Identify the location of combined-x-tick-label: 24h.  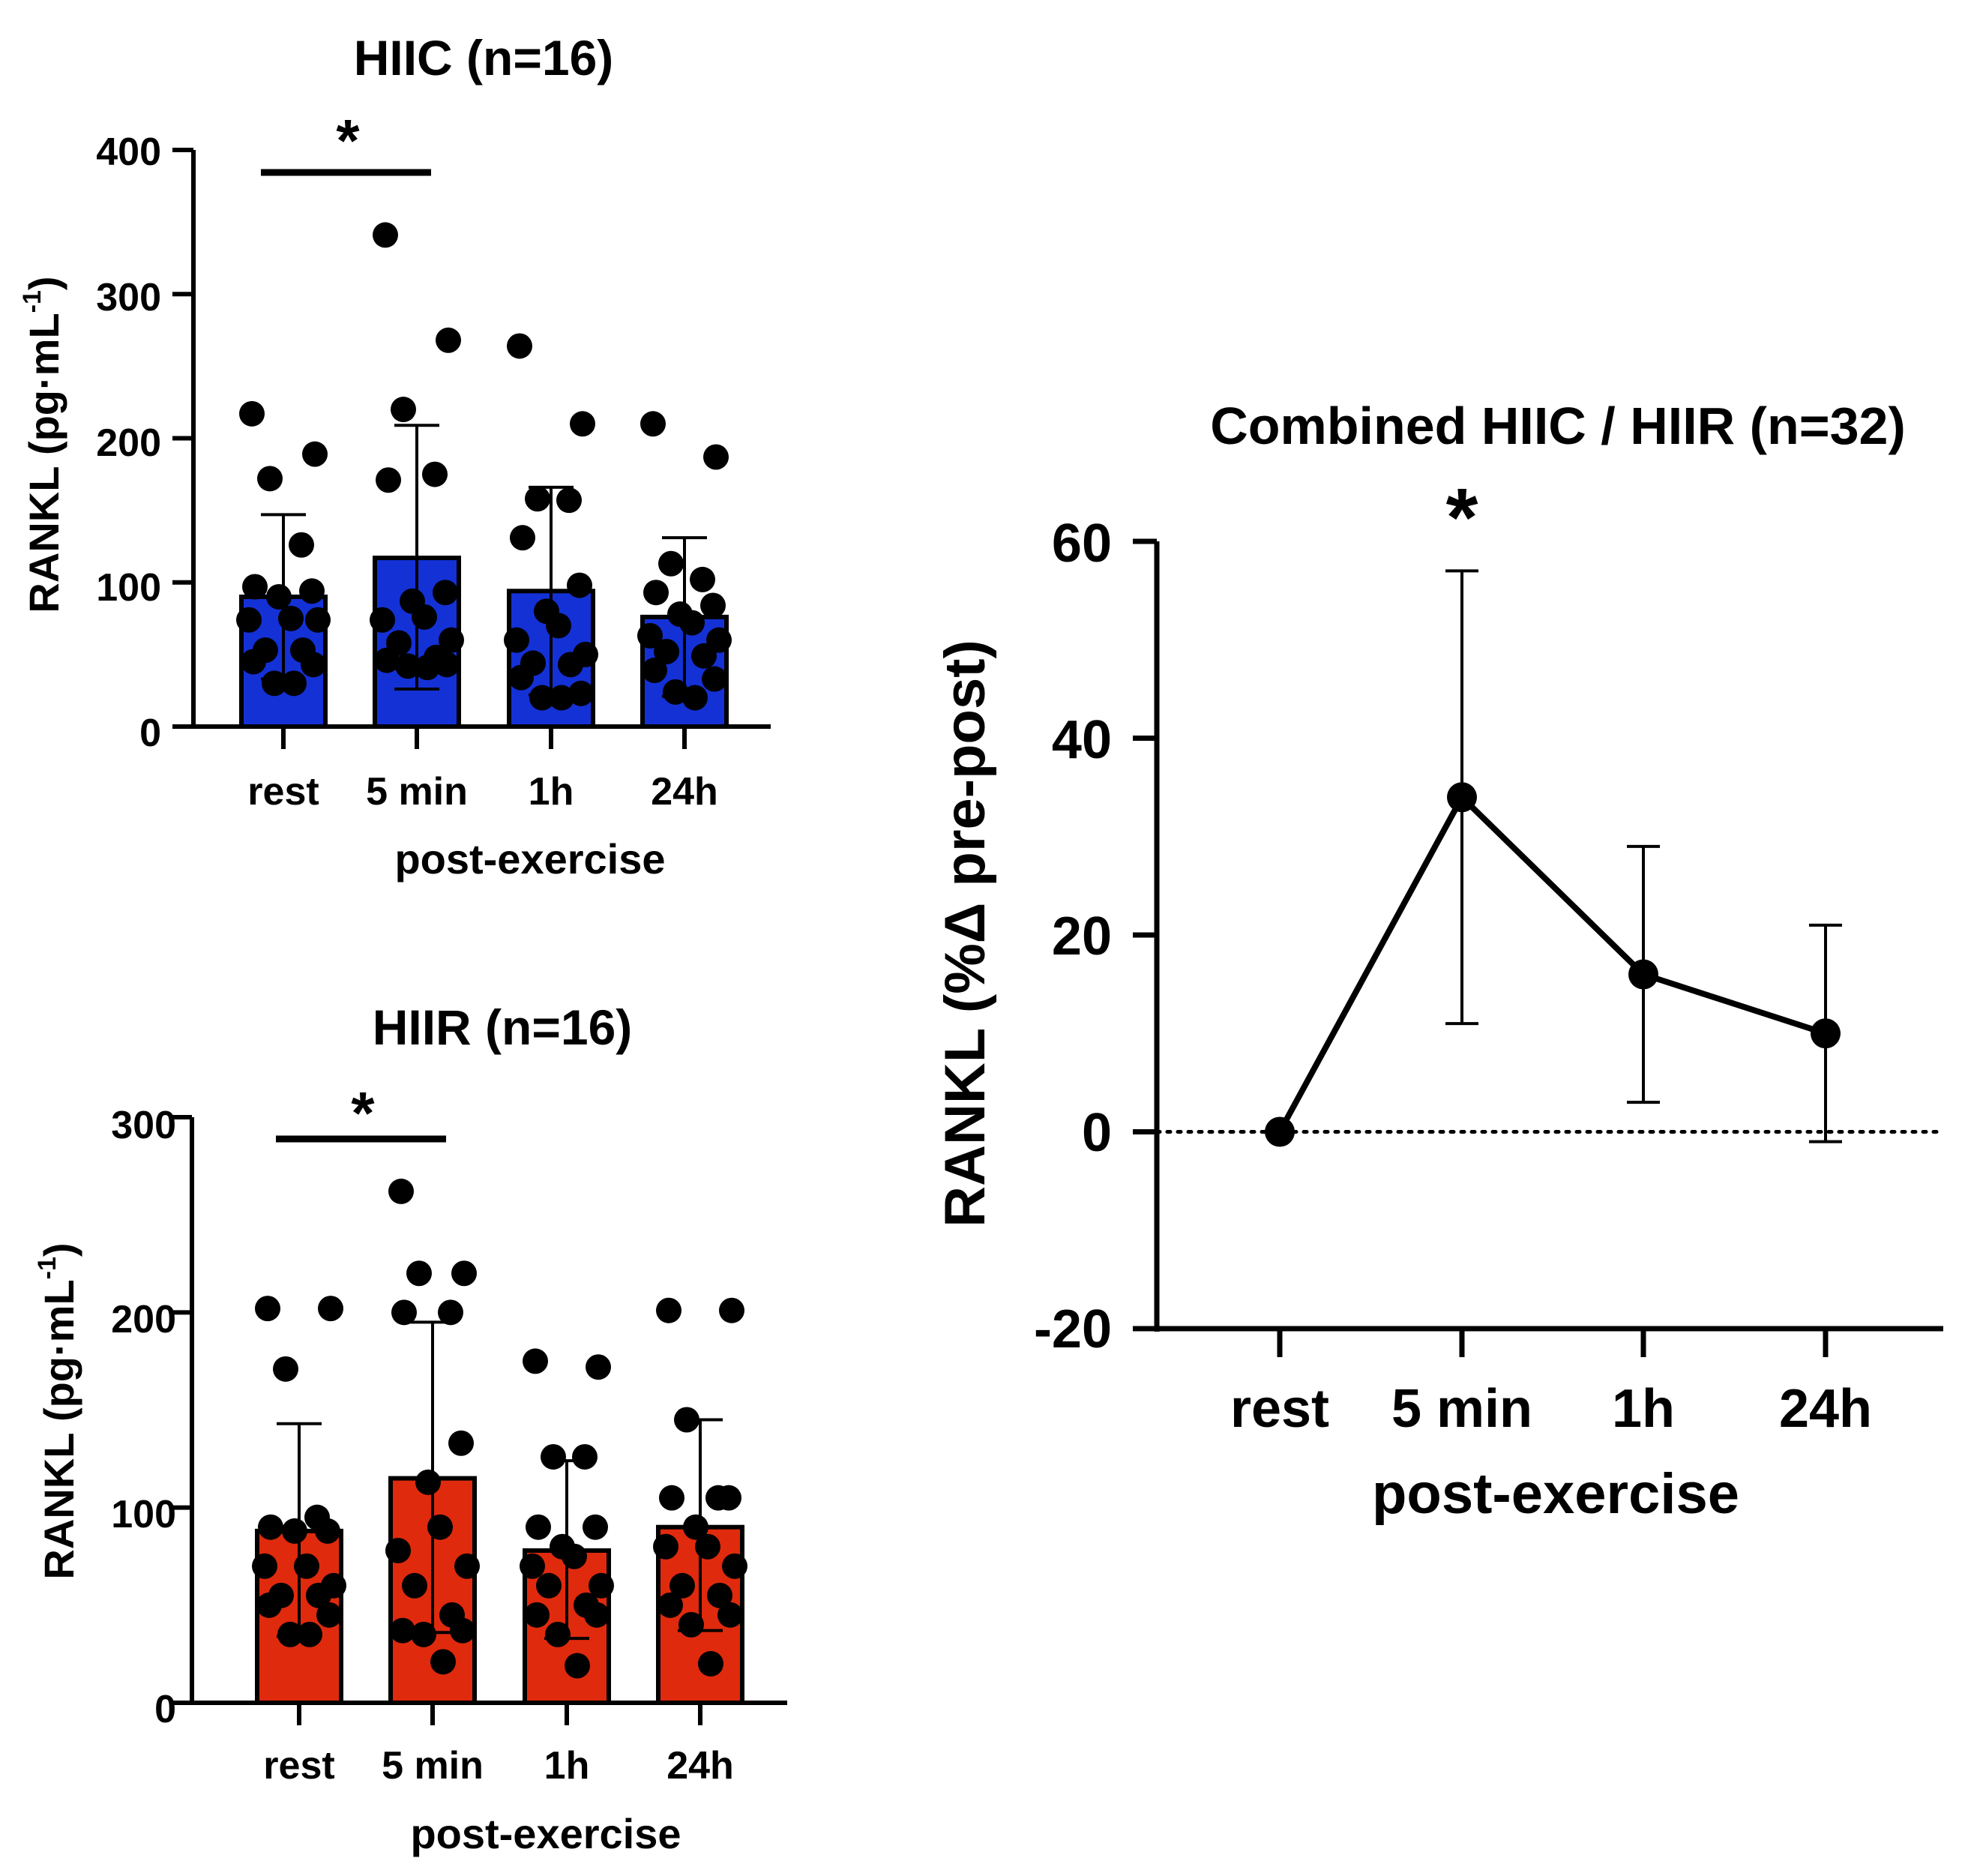
(1825, 1409).